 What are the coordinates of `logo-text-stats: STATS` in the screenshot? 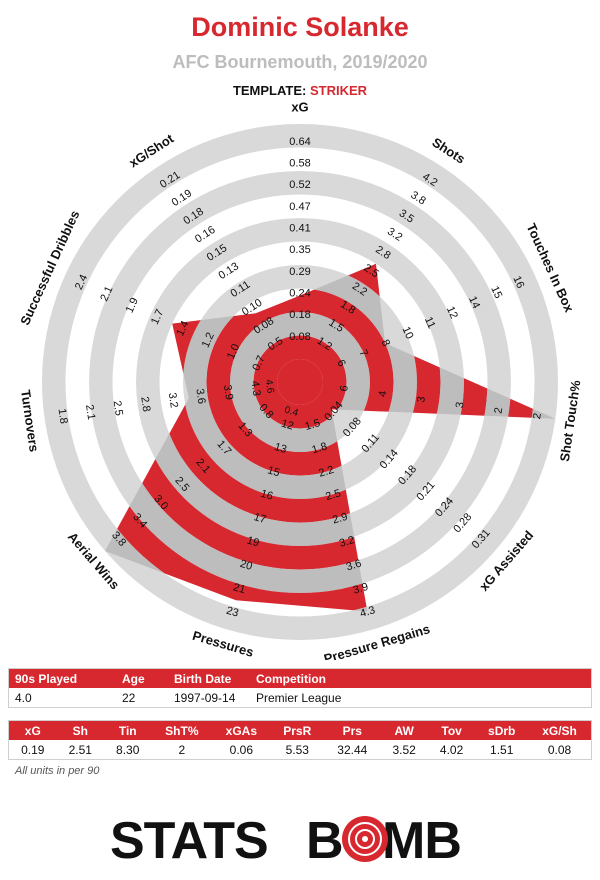 It's located at (189, 840).